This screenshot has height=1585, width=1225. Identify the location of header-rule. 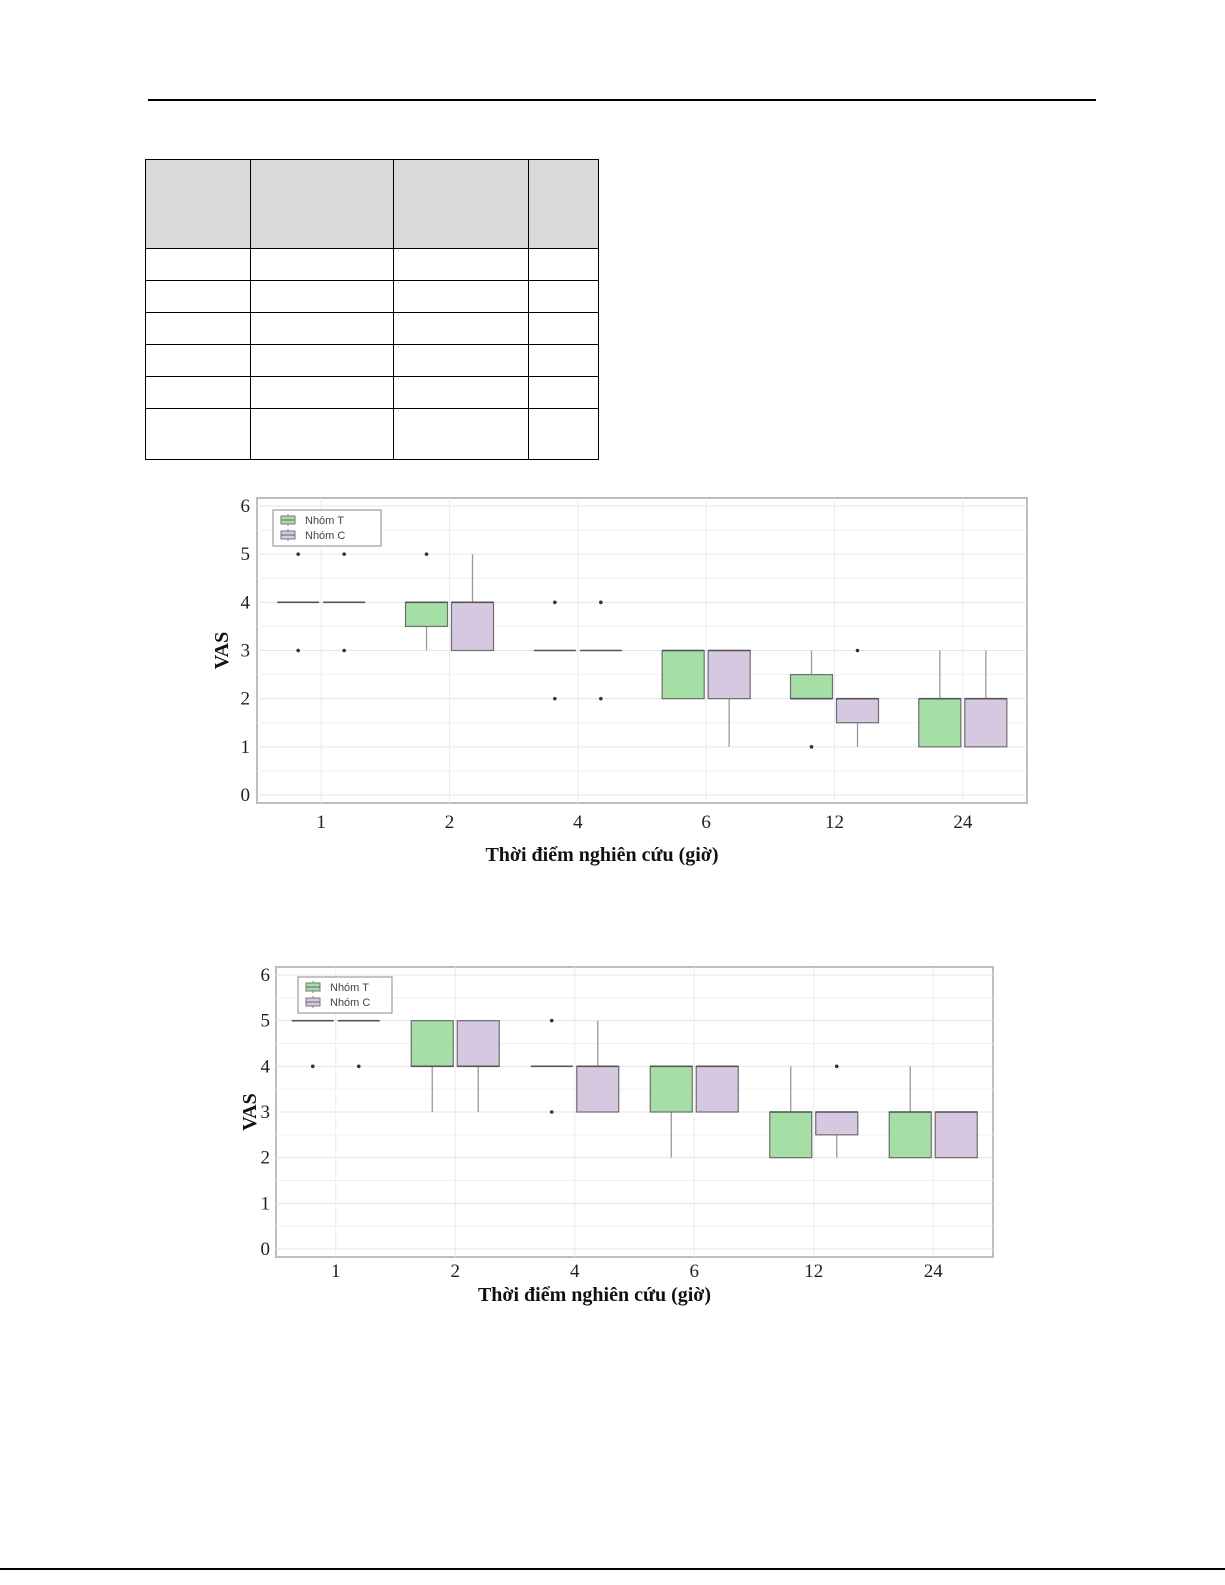
(622, 100).